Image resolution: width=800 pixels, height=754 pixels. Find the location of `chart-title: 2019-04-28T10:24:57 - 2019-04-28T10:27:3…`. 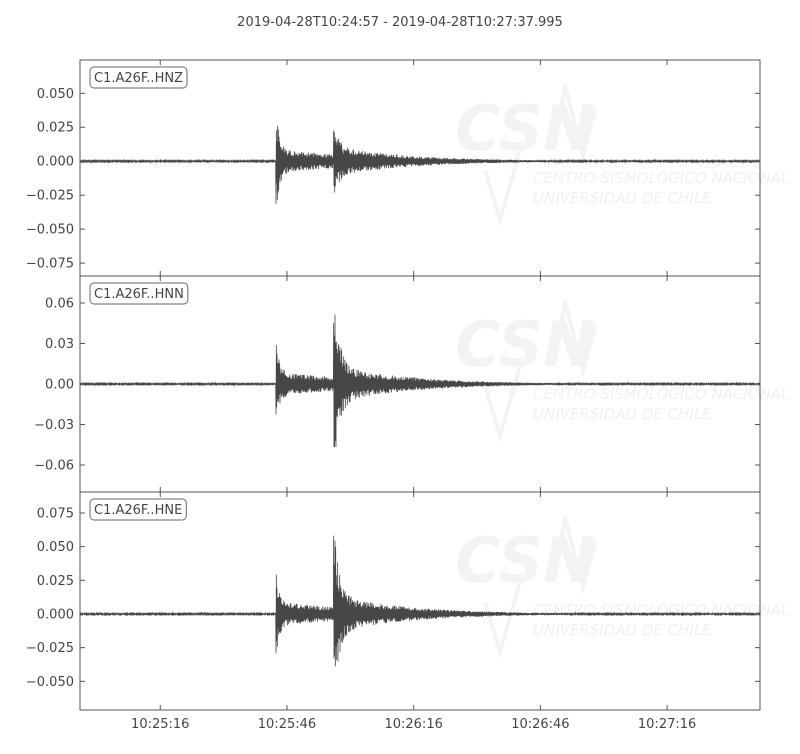

chart-title: 2019-04-28T10:24:57 - 2019-04-28T10:27:3… is located at coordinates (400, 22).